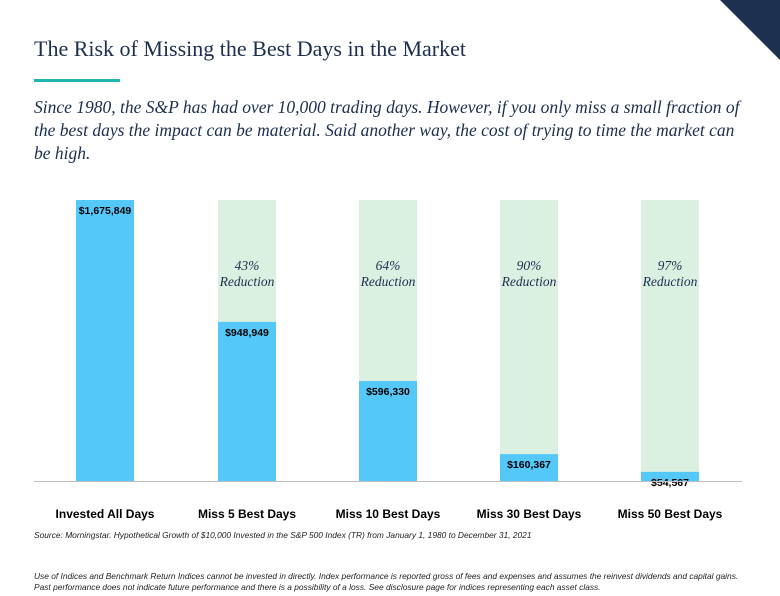 This screenshot has width=780, height=596. Describe the element at coordinates (529, 514) in the screenshot. I see `category-label-3: Miss 30 Best Days` at that location.